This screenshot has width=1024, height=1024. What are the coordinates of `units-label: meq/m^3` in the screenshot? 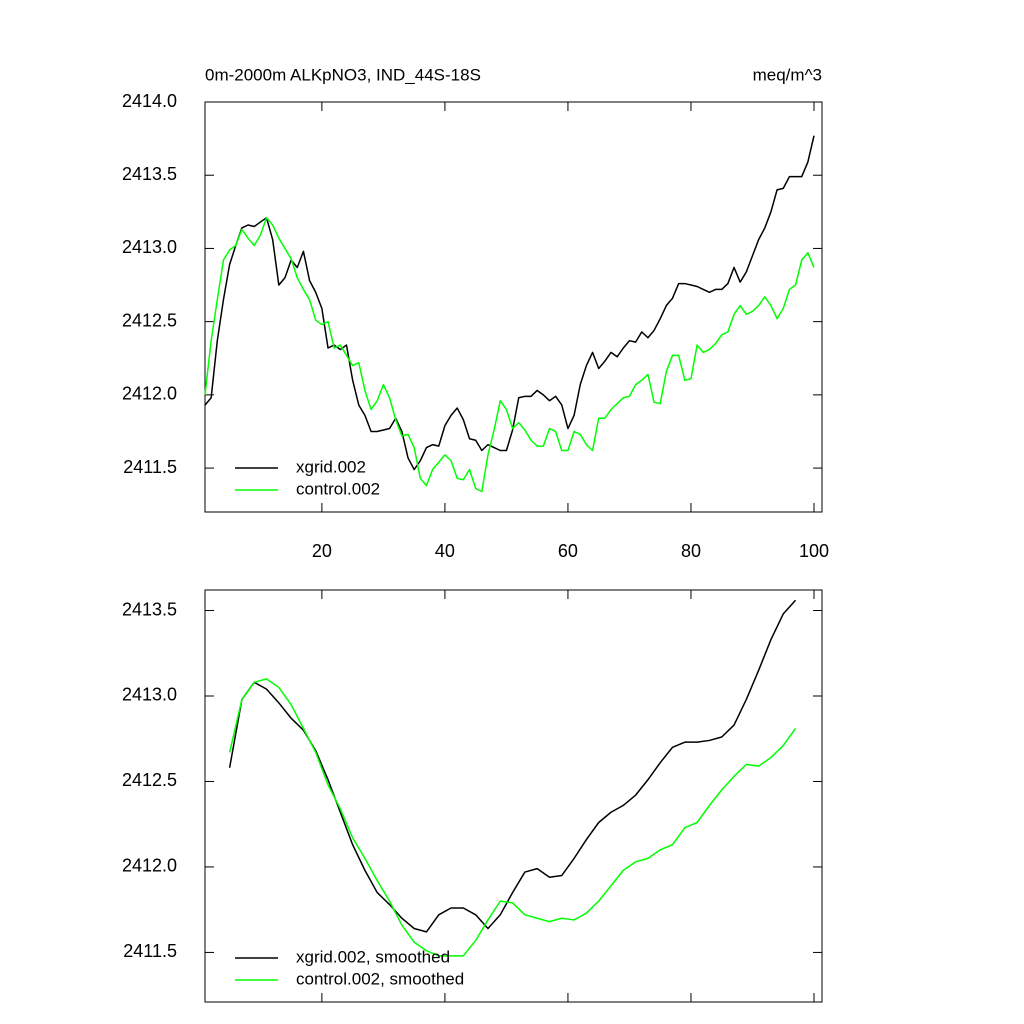 It's located at (787, 74).